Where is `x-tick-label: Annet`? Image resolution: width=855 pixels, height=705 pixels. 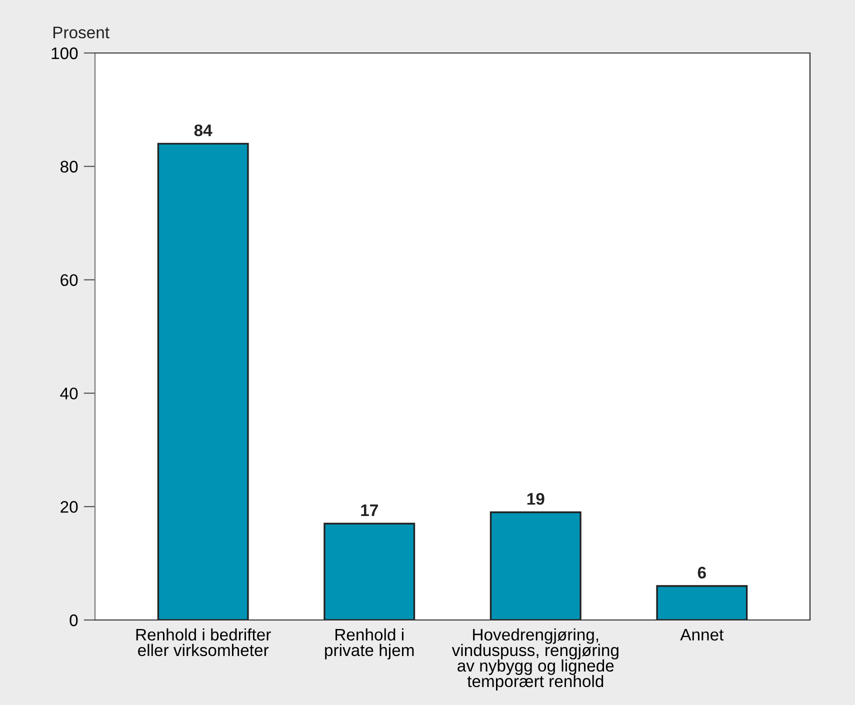
x-tick-label: Annet is located at coordinates (702, 634).